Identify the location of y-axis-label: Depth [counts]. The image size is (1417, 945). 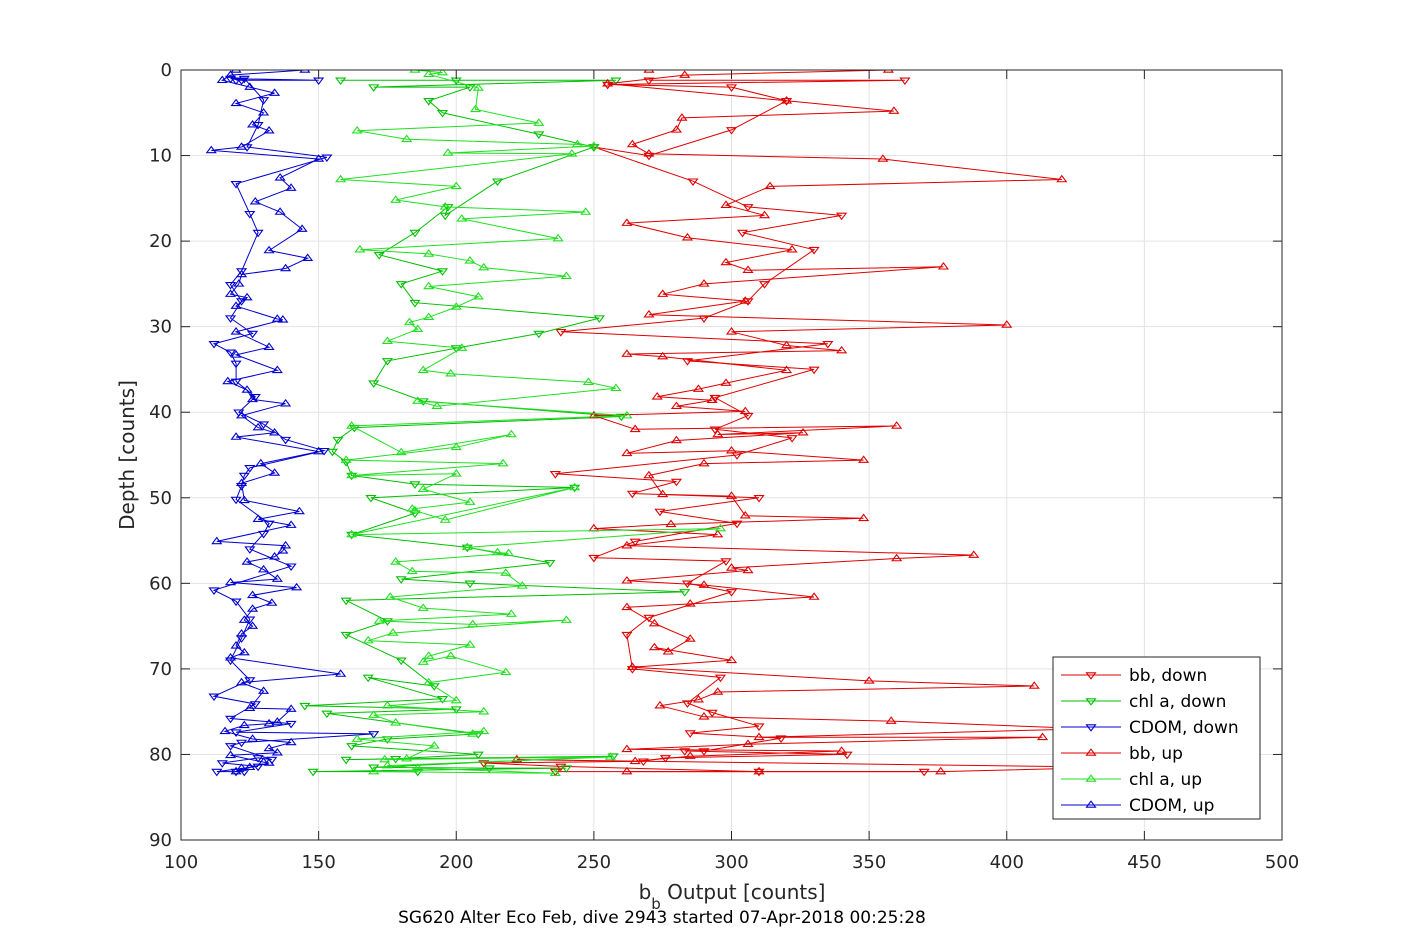
(127, 455).